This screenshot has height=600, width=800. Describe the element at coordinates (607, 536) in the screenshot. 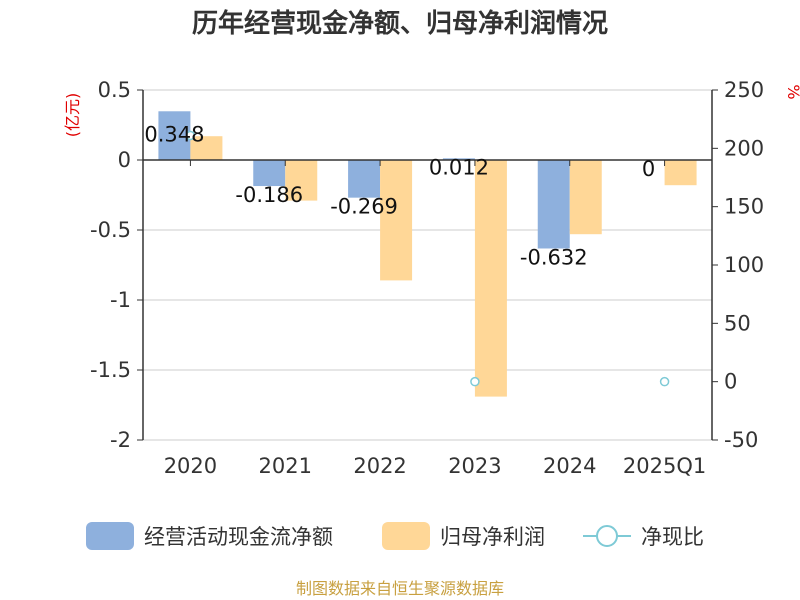

I see `legend-swatch-marker` at that location.